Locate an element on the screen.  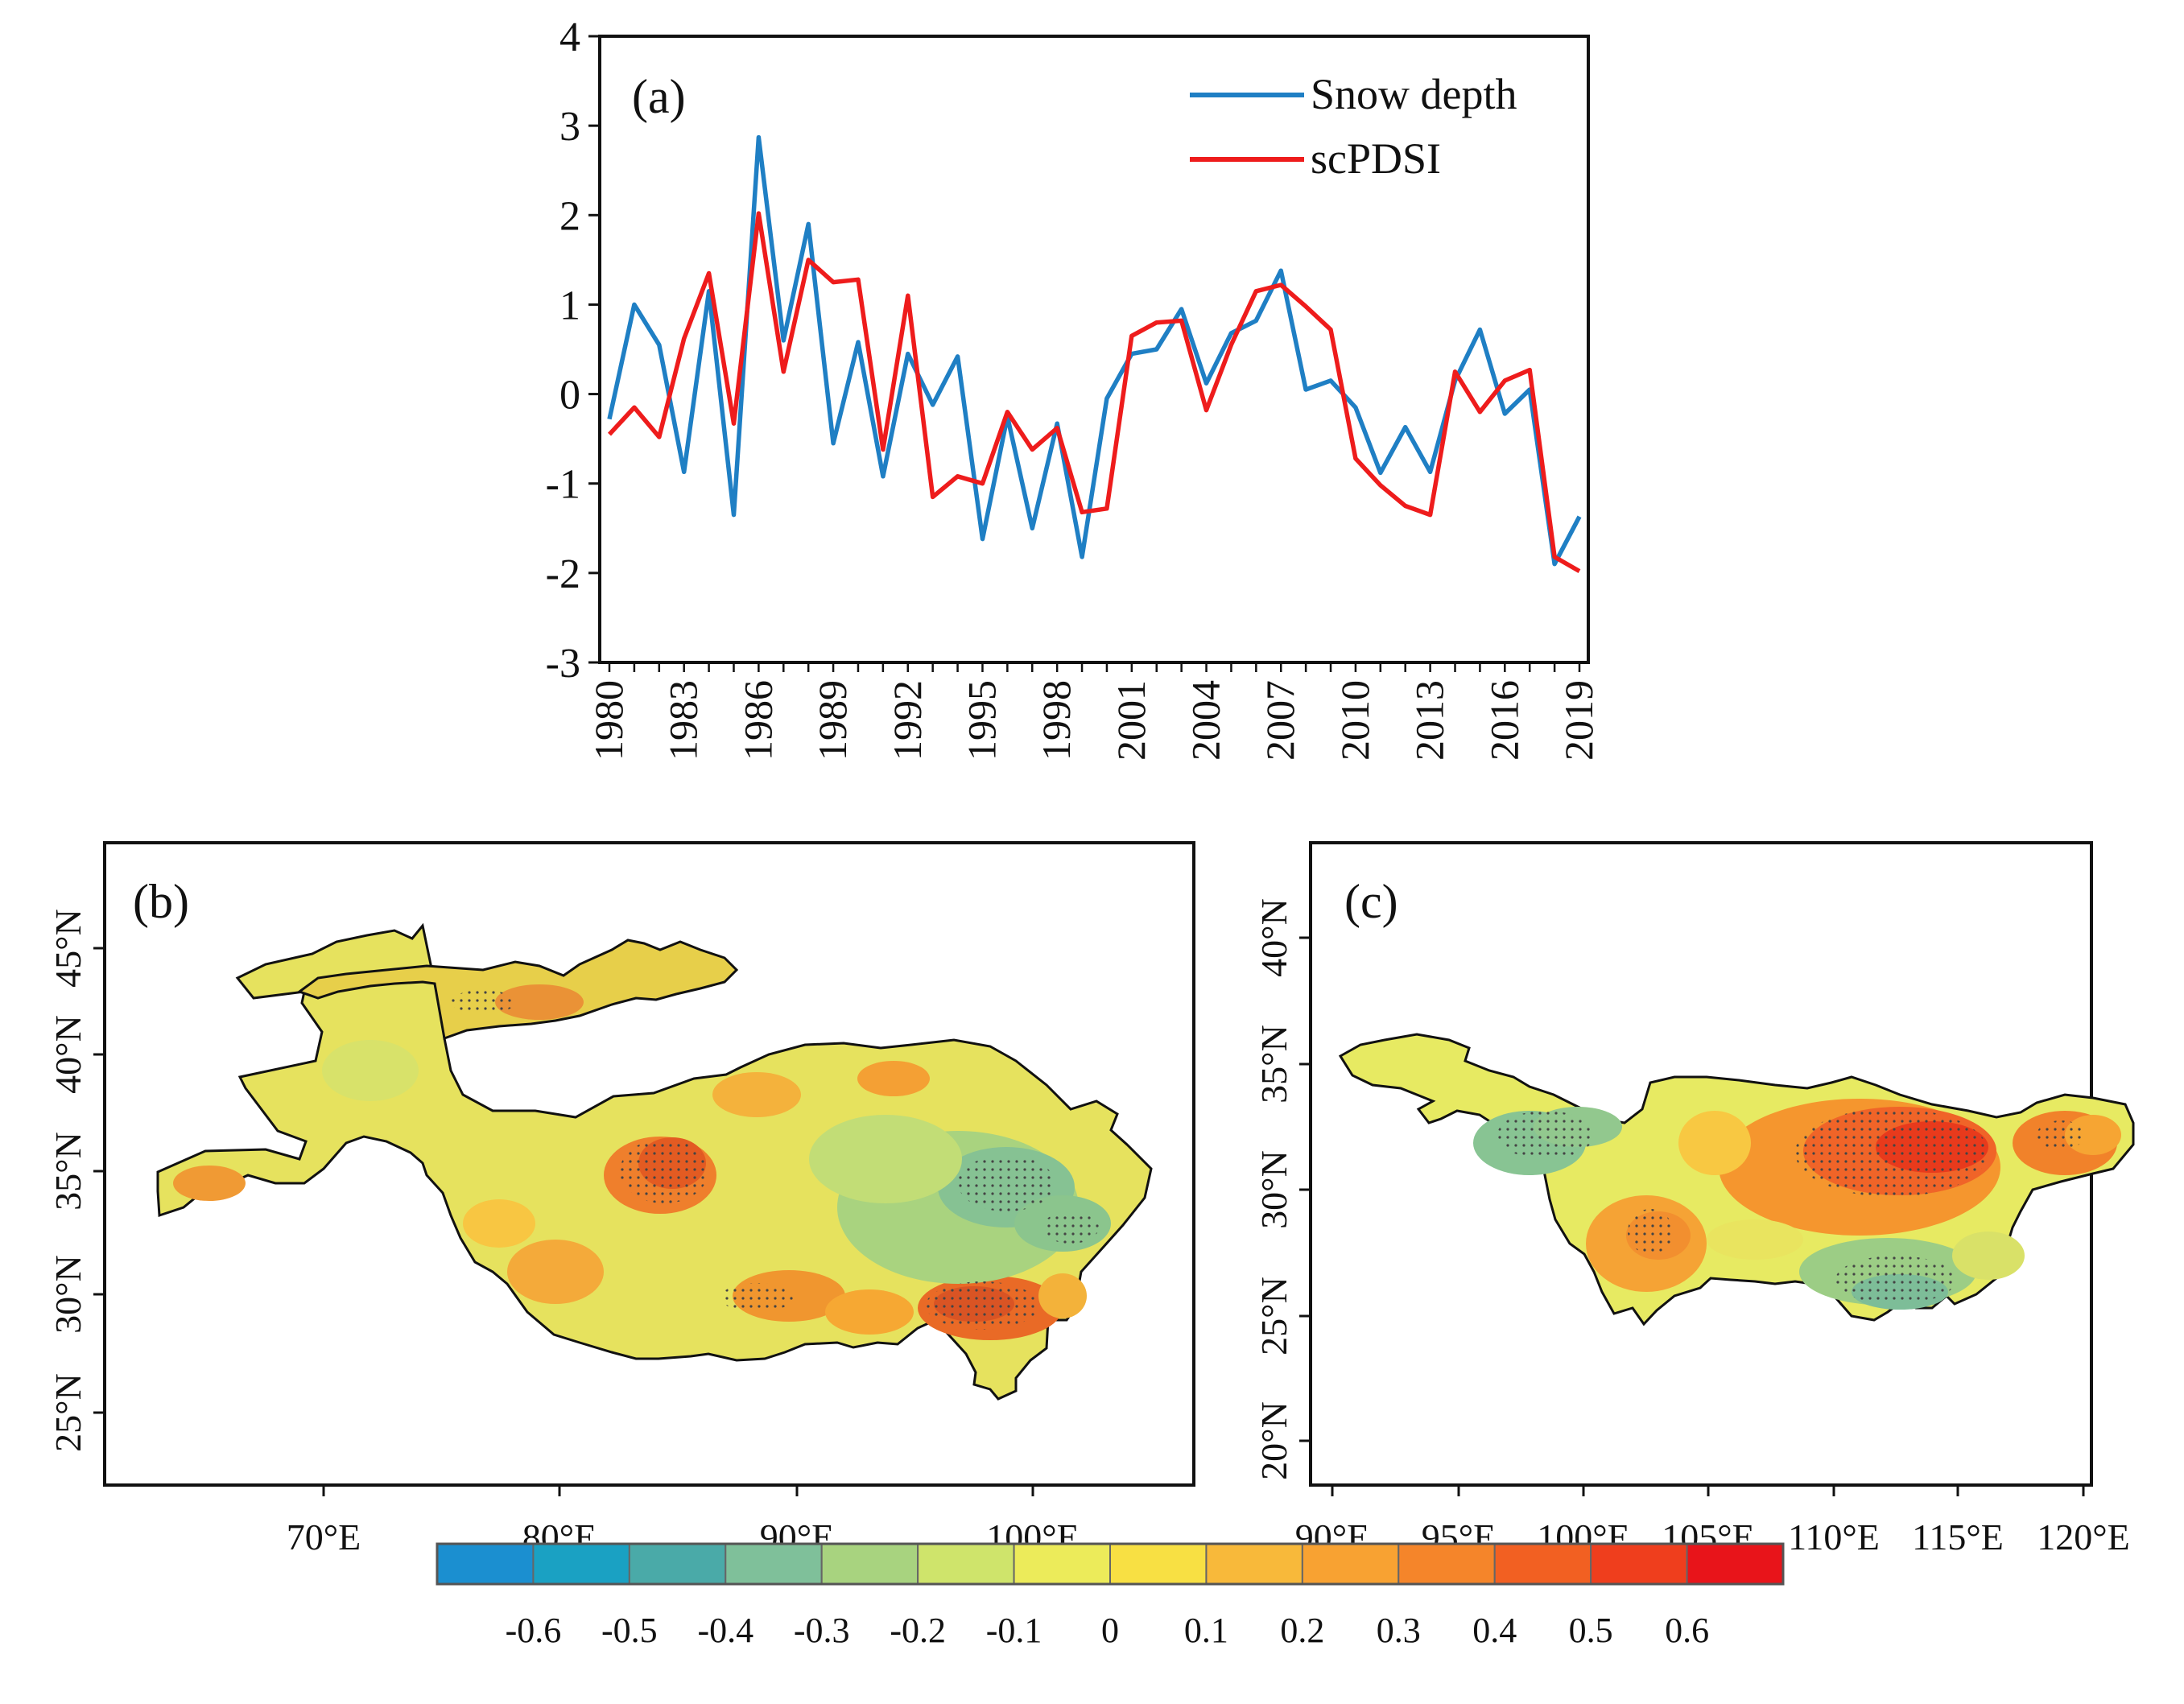
panel-c-significance-stipple is located at coordinates (1791, 1206).